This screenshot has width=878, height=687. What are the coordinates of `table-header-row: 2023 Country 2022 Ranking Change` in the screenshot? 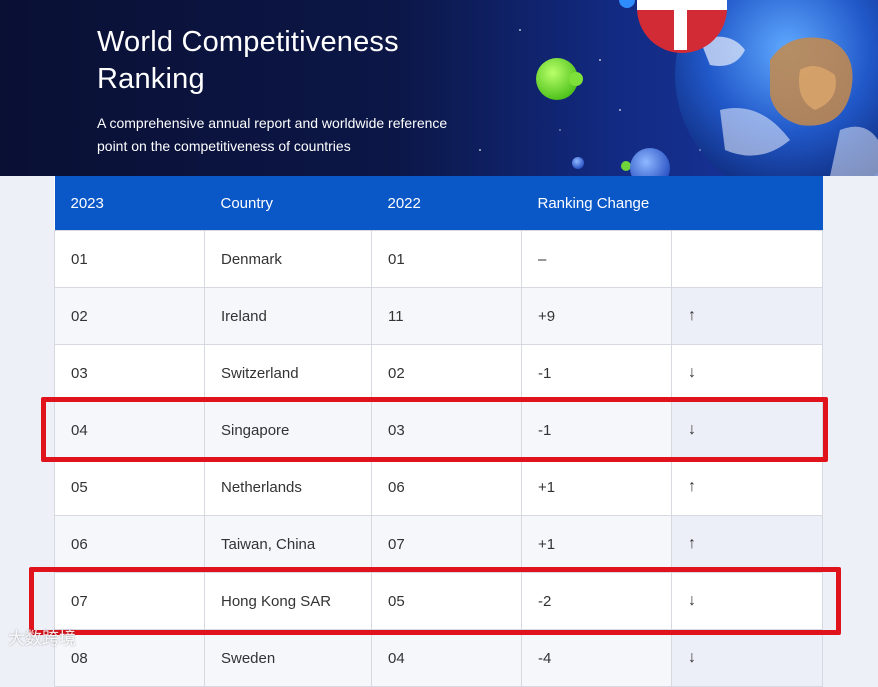 It's located at (438, 203).